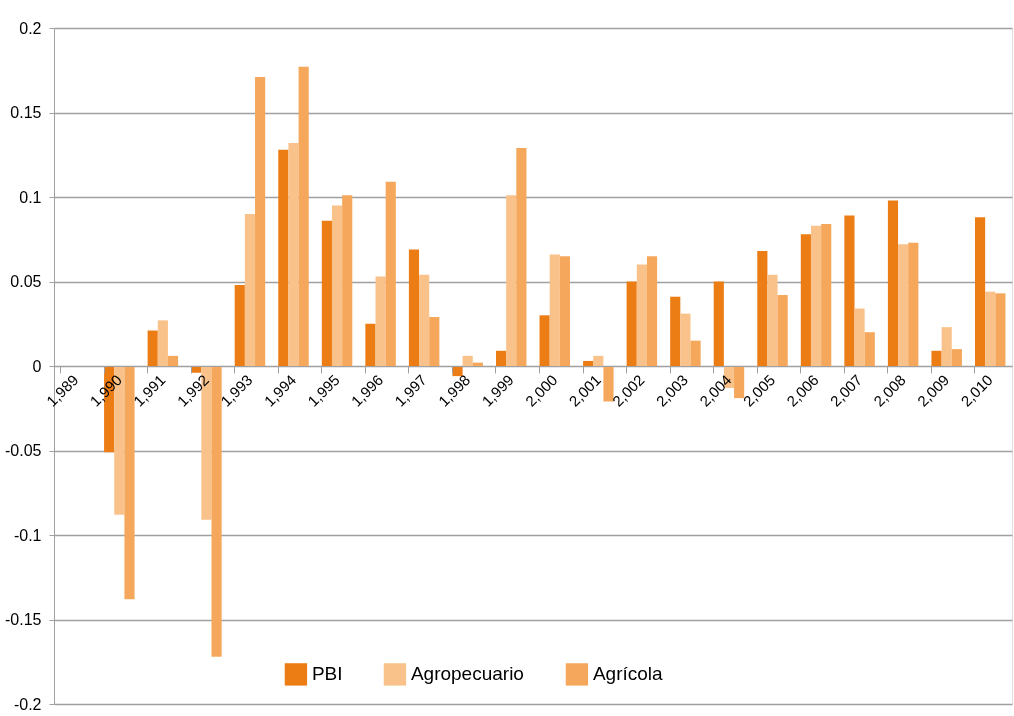 The height and width of the screenshot is (716, 1014). What do you see at coordinates (26, 281) in the screenshot?
I see `y-tick-label: 0.05` at bounding box center [26, 281].